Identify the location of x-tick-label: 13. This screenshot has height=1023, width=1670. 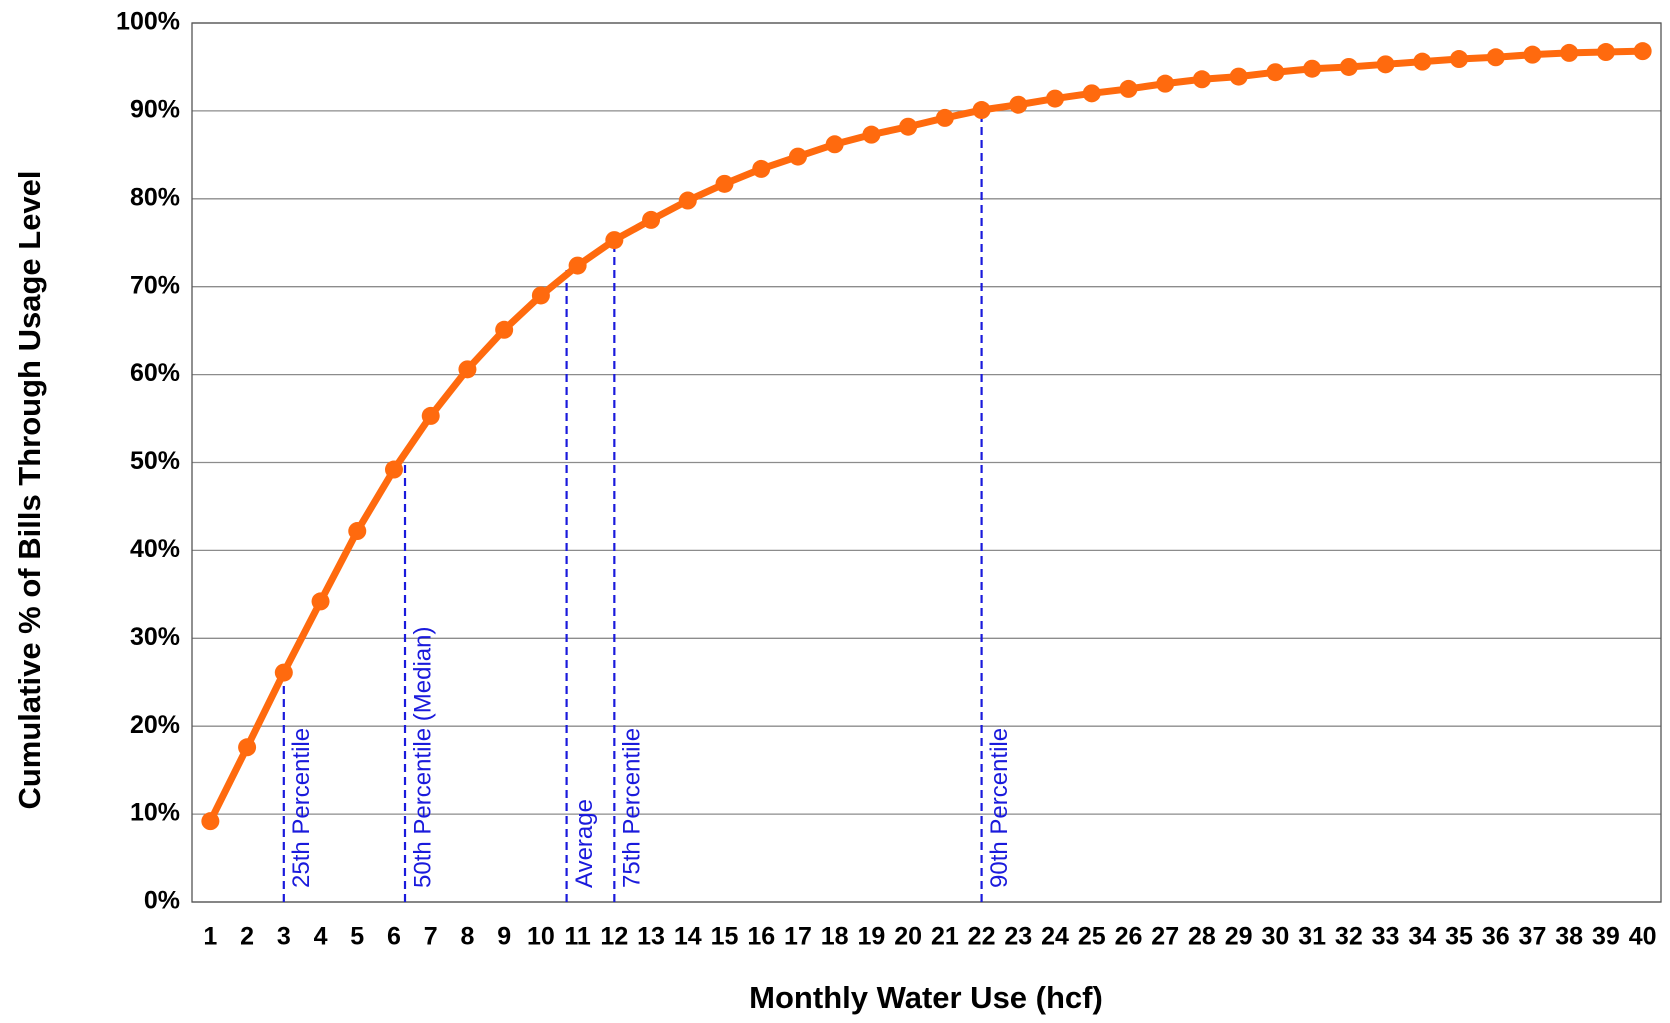
(651, 937).